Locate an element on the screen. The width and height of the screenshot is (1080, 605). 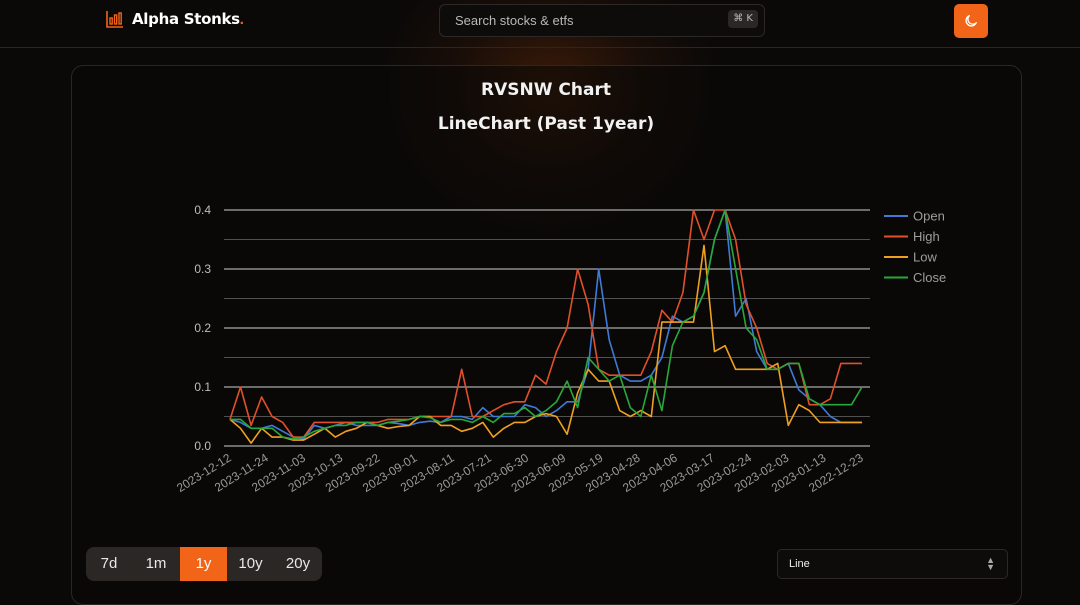
period-button-1m: 1m is located at coordinates (156, 563).